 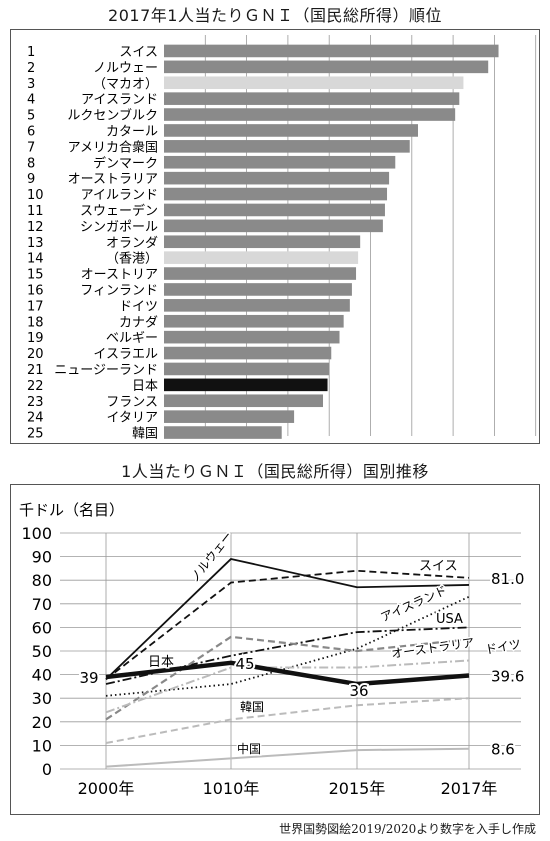 What do you see at coordinates (132, 243) in the screenshot?
I see `country-label: オランダ` at bounding box center [132, 243].